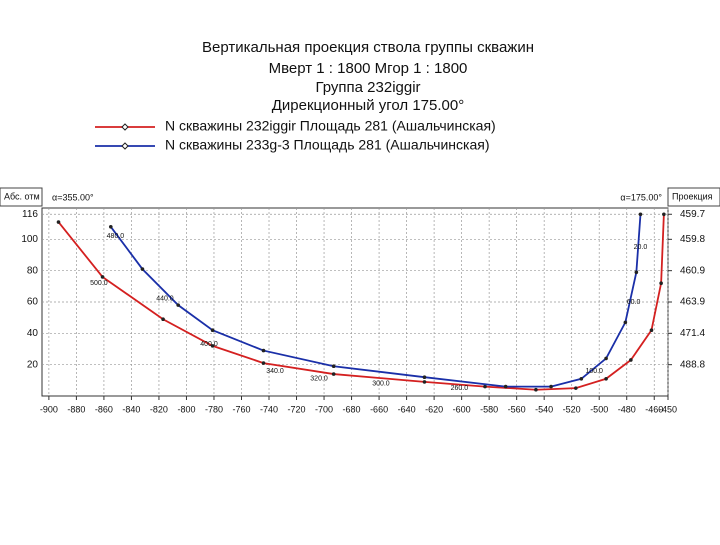 This screenshot has width=720, height=545. I want to click on x-tick-label: -560, so click(517, 409).